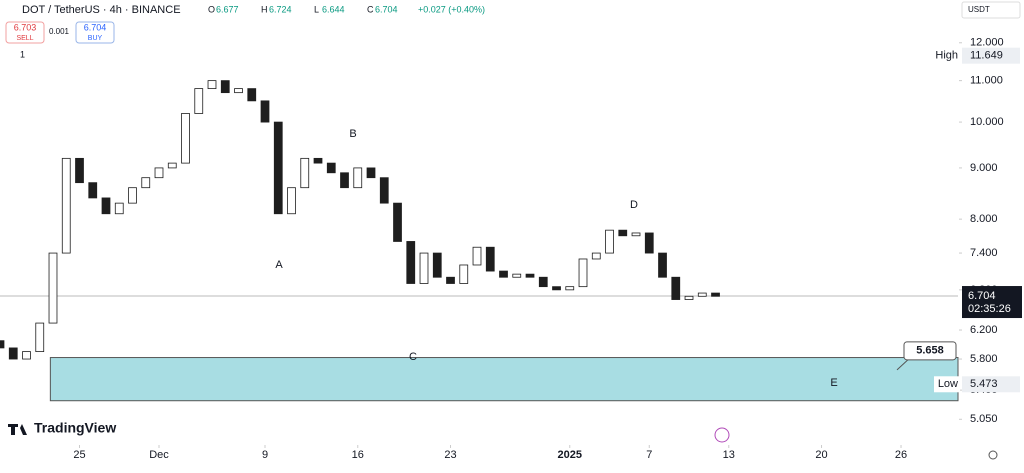 The image size is (1024, 473). Describe the element at coordinates (265, 455) in the screenshot. I see `x-tick-label: 9` at that location.